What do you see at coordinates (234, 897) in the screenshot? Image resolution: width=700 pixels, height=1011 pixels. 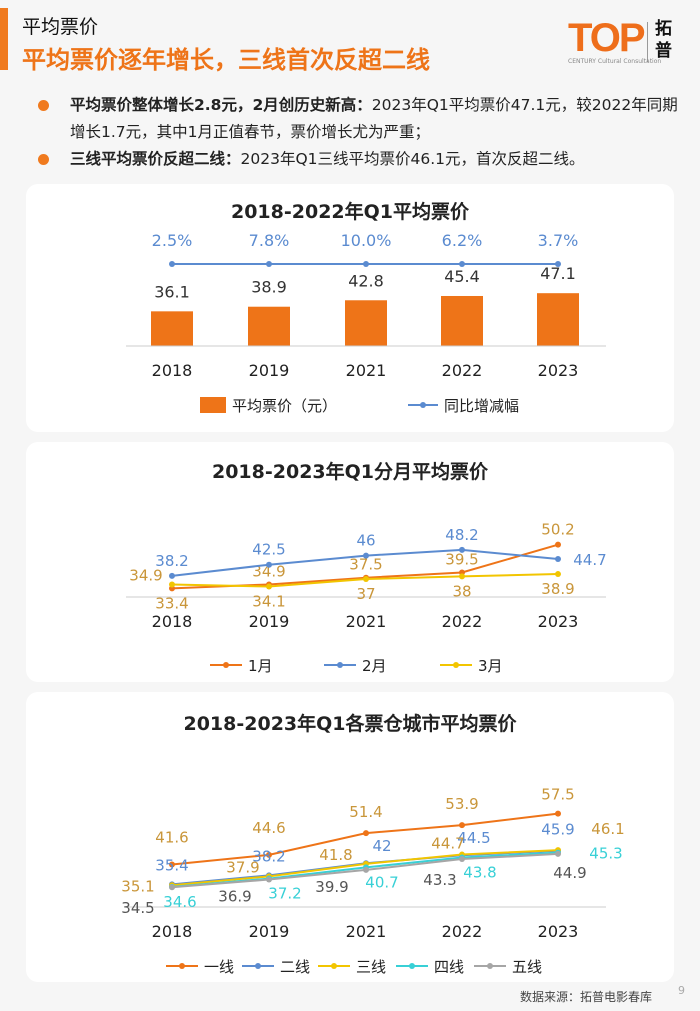 I see `point-value-label: 36.9` at bounding box center [234, 897].